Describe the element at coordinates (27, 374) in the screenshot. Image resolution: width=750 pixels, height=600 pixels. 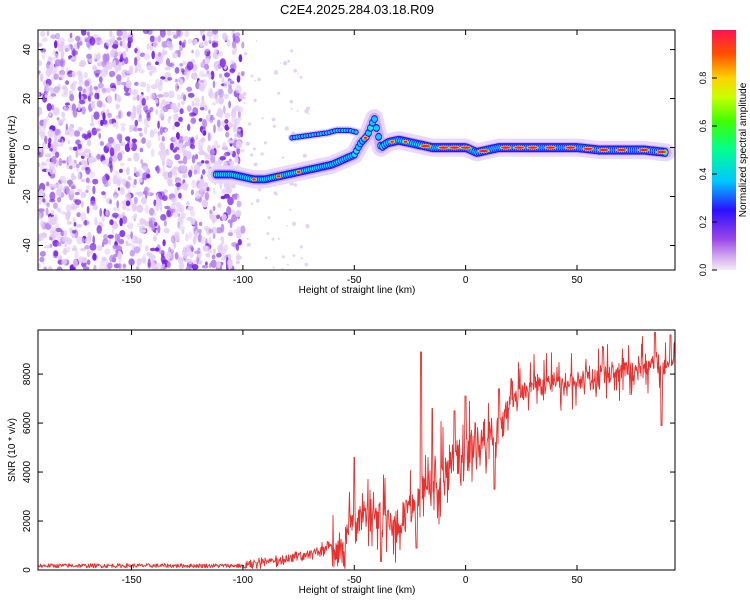
I see `y-tick-label: 8000` at that location.